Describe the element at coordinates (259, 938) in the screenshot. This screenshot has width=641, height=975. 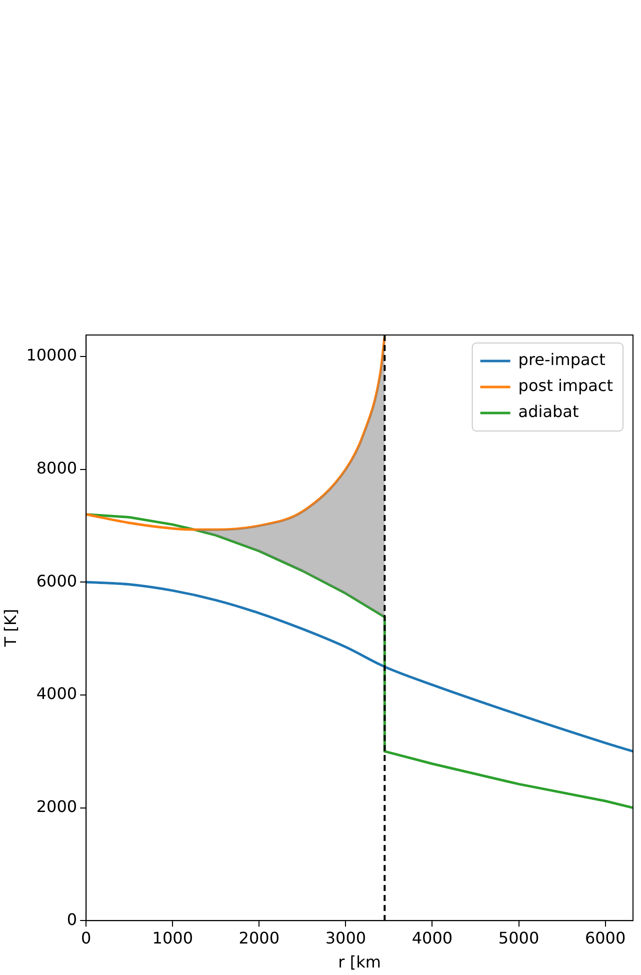
I see `x-tick-label: 2000` at that location.